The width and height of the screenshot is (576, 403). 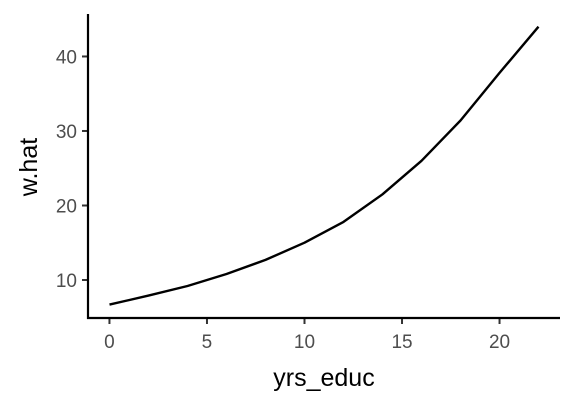 What do you see at coordinates (66, 206) in the screenshot?
I see `y-tick-label: 20` at bounding box center [66, 206].